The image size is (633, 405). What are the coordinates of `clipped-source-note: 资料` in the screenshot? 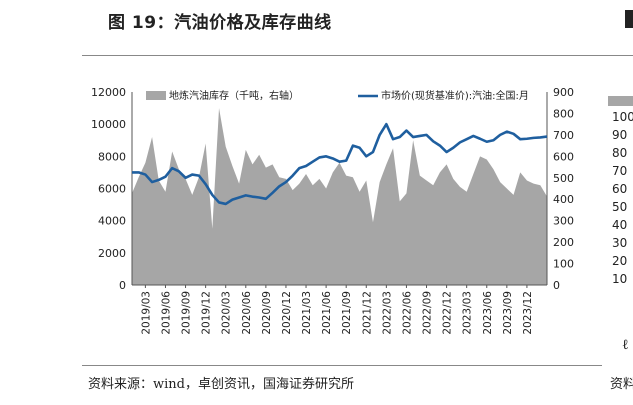 It's located at (621, 384).